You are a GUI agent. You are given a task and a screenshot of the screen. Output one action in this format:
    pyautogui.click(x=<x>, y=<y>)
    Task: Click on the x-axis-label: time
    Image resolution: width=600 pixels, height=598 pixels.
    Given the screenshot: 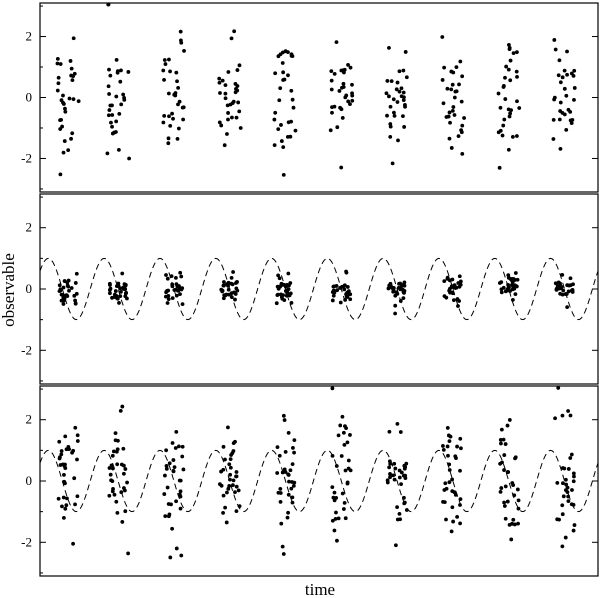 What is the action you would take?
    pyautogui.click(x=320, y=589)
    